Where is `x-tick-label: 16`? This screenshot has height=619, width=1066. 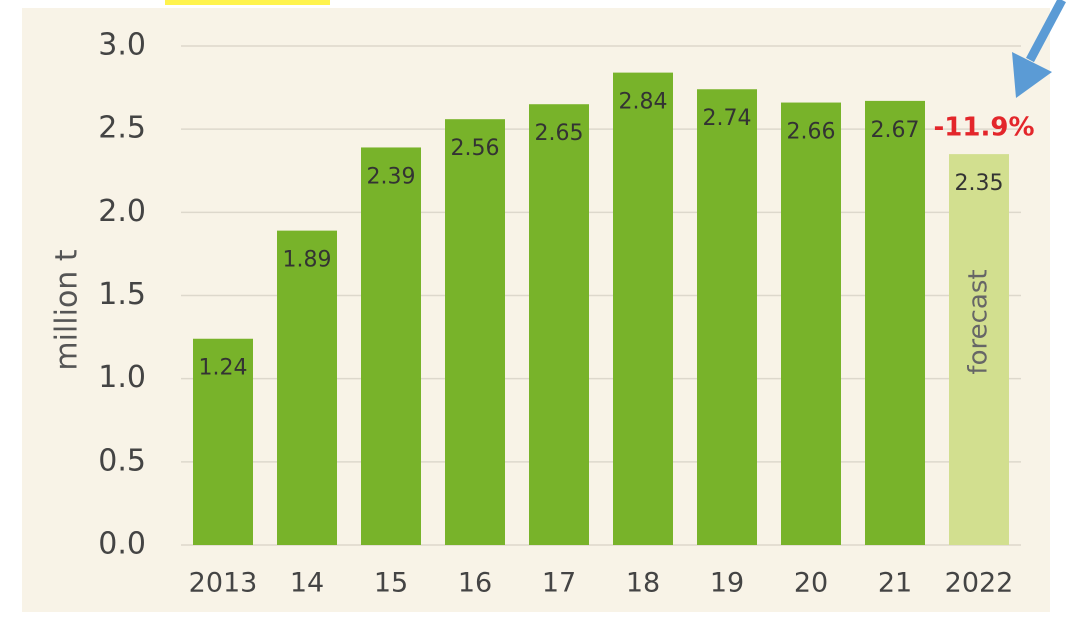 x-tick-label: 16 is located at coordinates (475, 583).